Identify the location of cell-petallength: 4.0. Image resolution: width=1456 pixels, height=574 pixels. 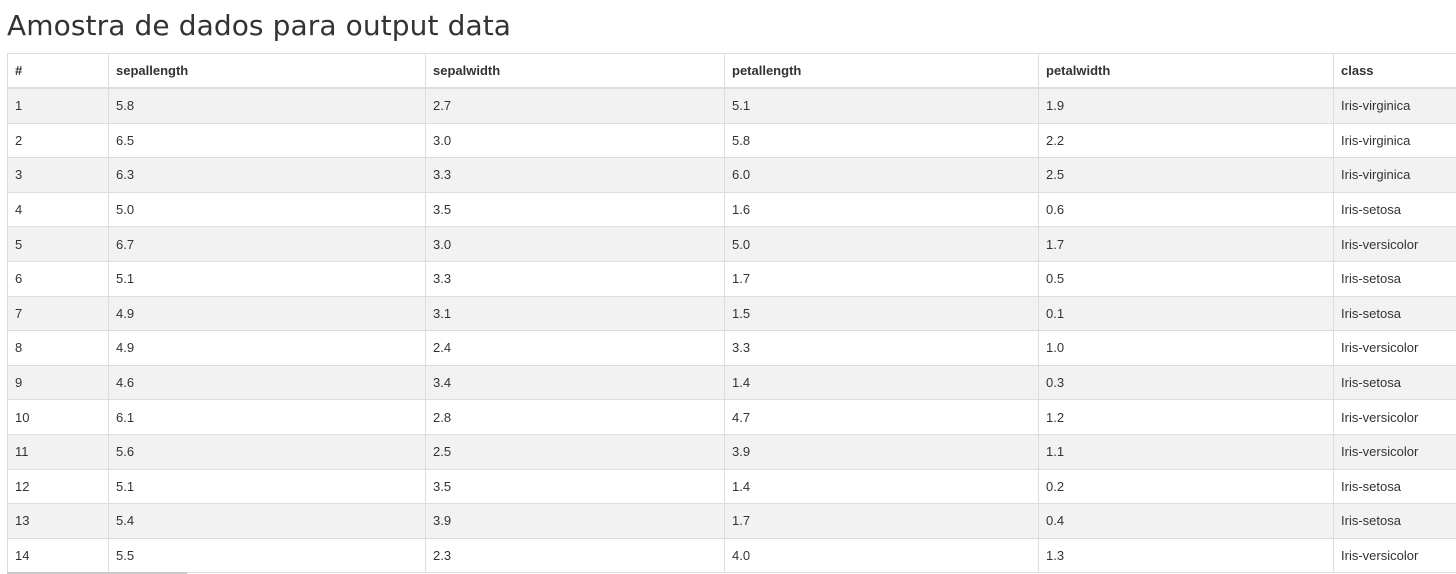
(881, 555).